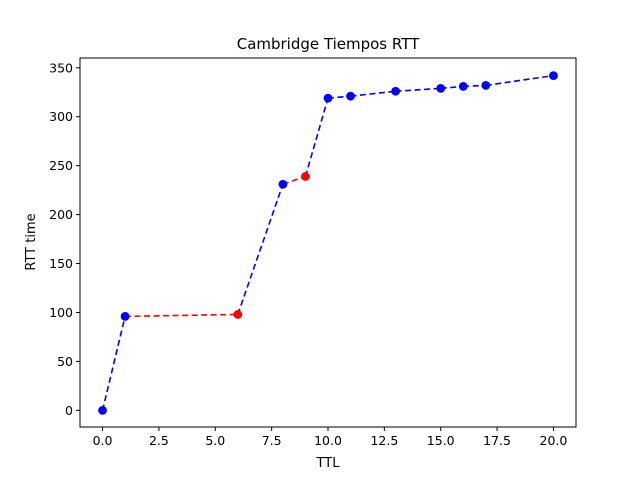 Image resolution: width=640 pixels, height=480 pixels. What do you see at coordinates (69, 410) in the screenshot?
I see `y-tick-label: 0` at bounding box center [69, 410].